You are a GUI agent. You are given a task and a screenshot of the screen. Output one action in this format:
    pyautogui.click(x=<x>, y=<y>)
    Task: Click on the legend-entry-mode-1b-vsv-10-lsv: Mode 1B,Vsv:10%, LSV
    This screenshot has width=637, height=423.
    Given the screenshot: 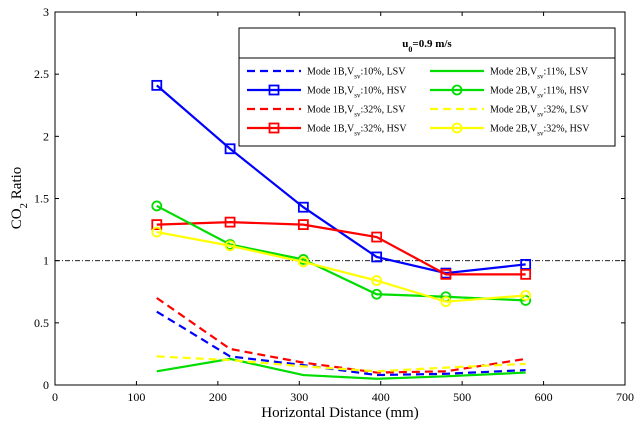 What is the action you would take?
    pyautogui.click(x=326, y=74)
    